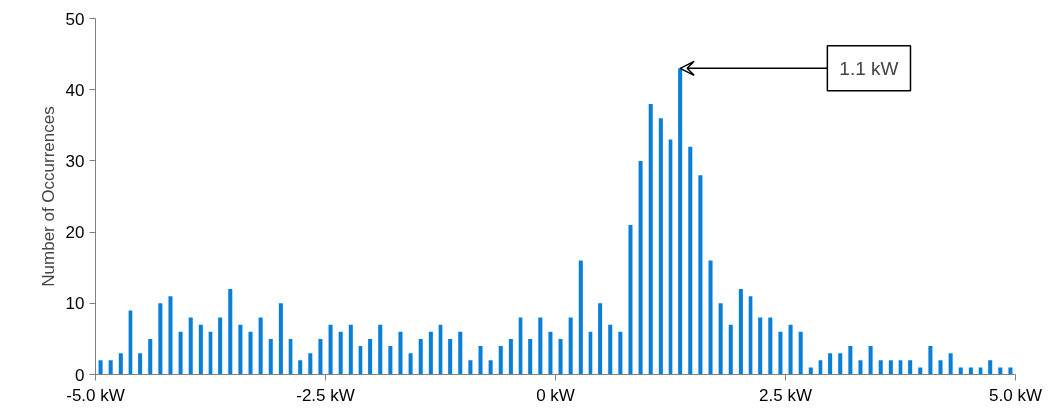  What do you see at coordinates (80, 375) in the screenshot?
I see `y-tick-label: 0` at bounding box center [80, 375].